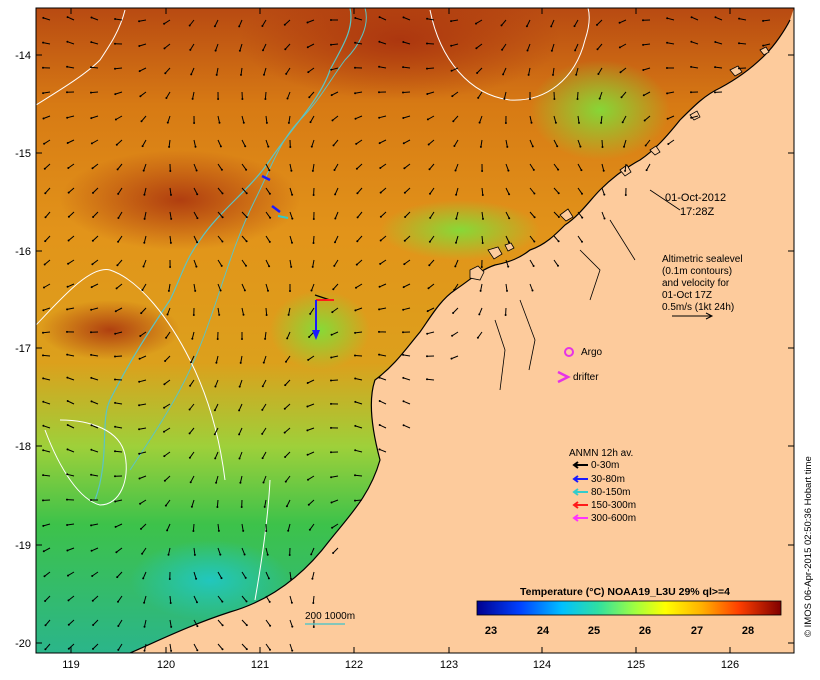  What do you see at coordinates (601, 453) in the screenshot?
I see `anmn-title: ANMN 12h av.` at bounding box center [601, 453].